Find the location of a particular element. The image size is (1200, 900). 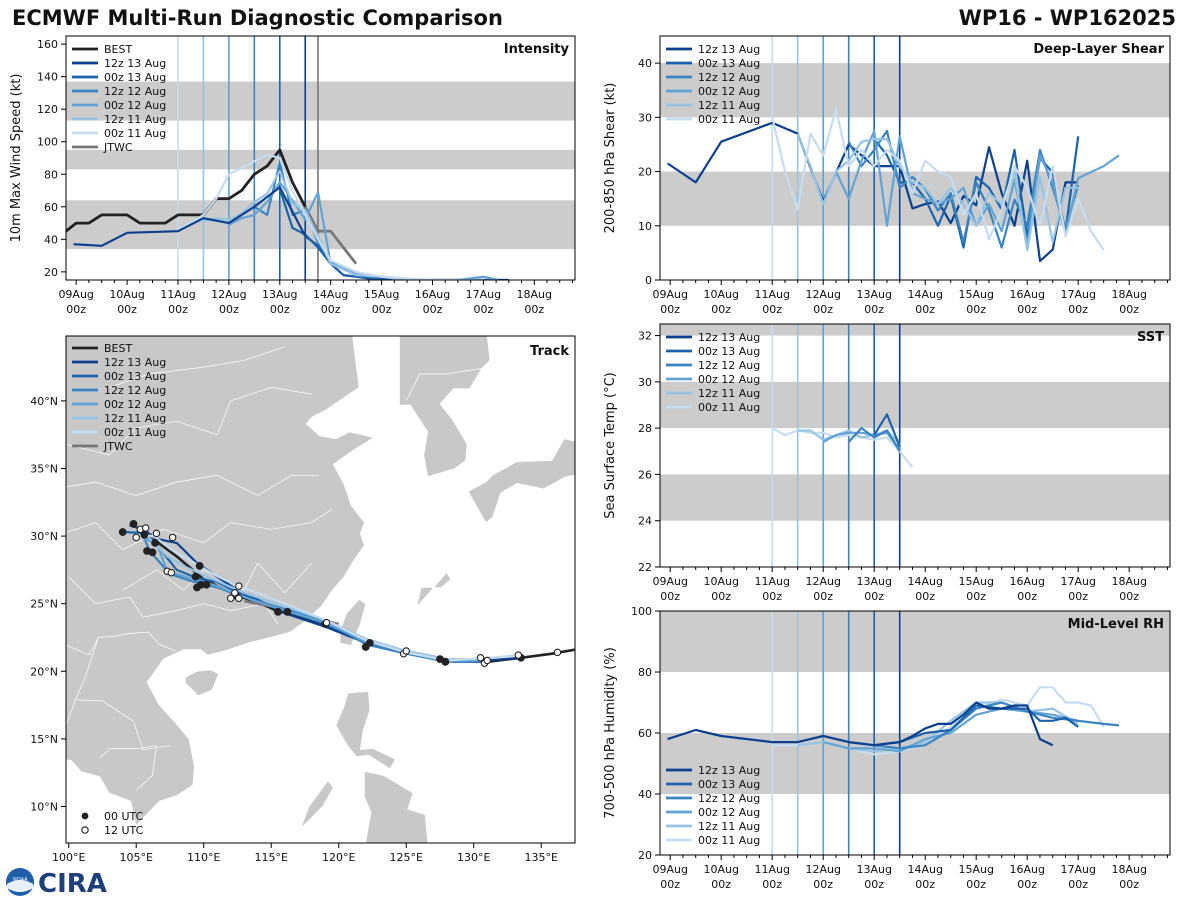

shear-xtick-label: 10Aug is located at coordinates (720, 294).